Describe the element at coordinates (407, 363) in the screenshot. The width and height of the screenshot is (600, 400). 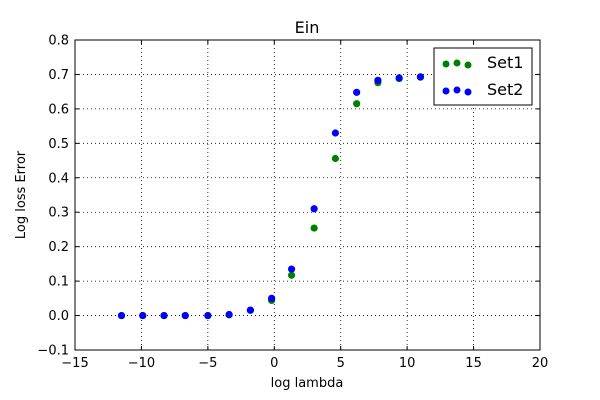
I see `x-tick-label: 10` at that location.